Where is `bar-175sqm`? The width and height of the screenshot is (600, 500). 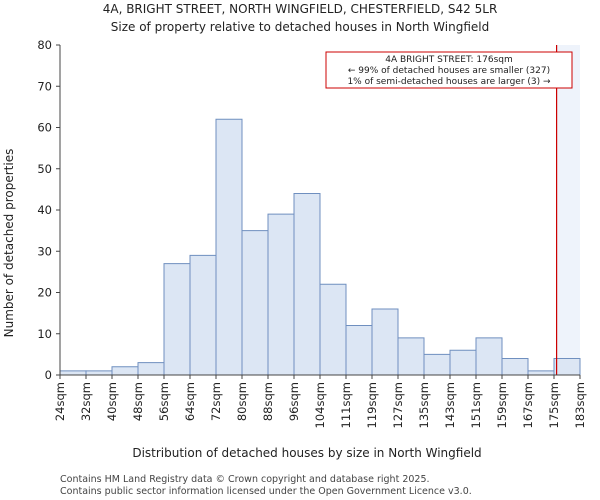
bar-175sqm is located at coordinates (567, 367).